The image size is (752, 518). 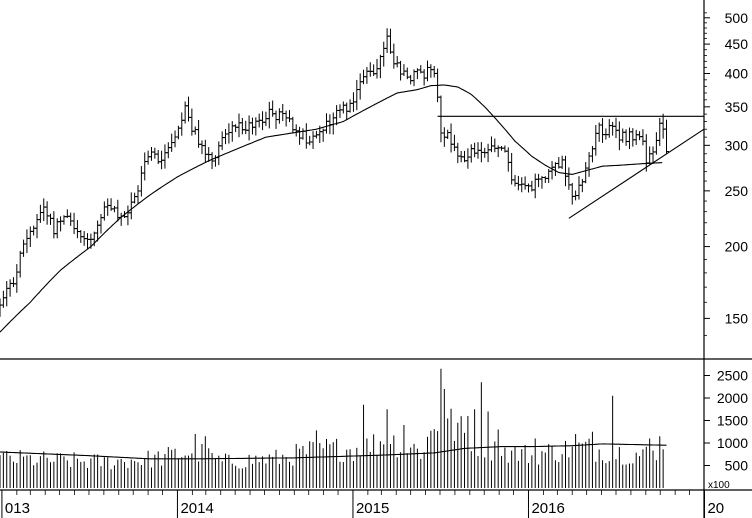 I want to click on volume-y-tick-label: 1000, so click(x=732, y=443).